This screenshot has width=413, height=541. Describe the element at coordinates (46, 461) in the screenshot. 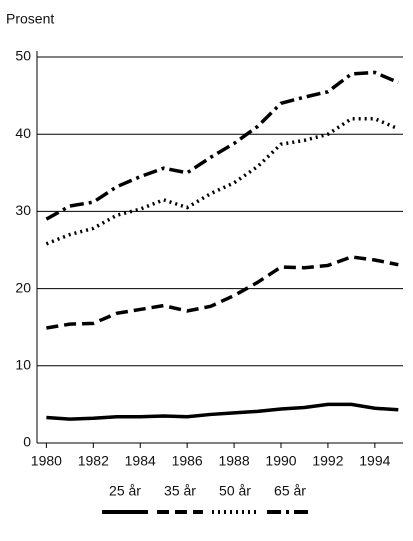

I see `x-tick-label: 1980` at that location.